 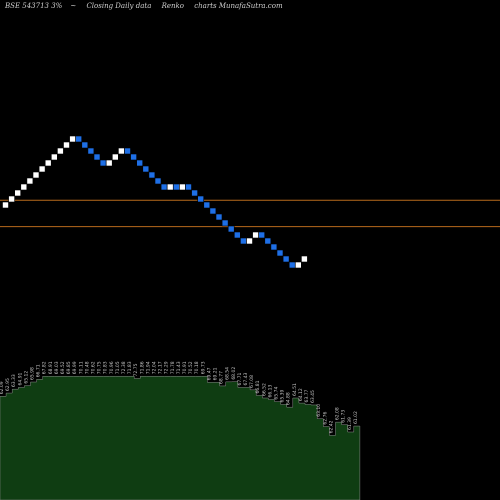 I want to click on site-label: charts MunafaSutra.com, so click(x=238, y=6).